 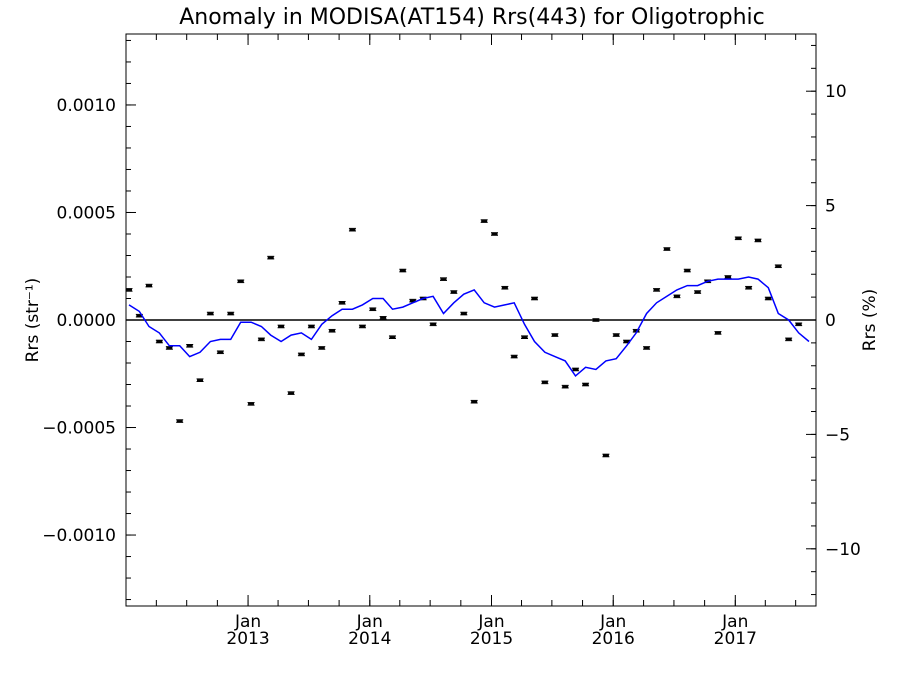 What do you see at coordinates (613, 639) in the screenshot?
I see `x-tick-year-label: 2016` at bounding box center [613, 639].